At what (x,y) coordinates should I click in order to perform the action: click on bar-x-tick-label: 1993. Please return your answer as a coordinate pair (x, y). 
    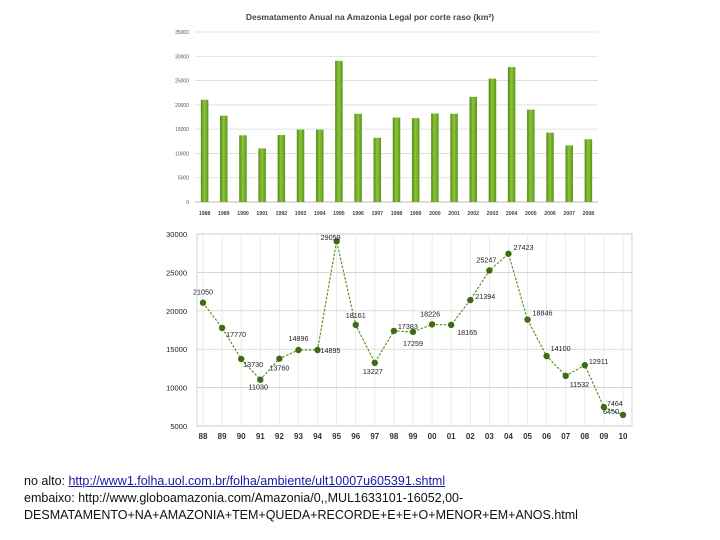
    Looking at the image, I should click on (301, 214).